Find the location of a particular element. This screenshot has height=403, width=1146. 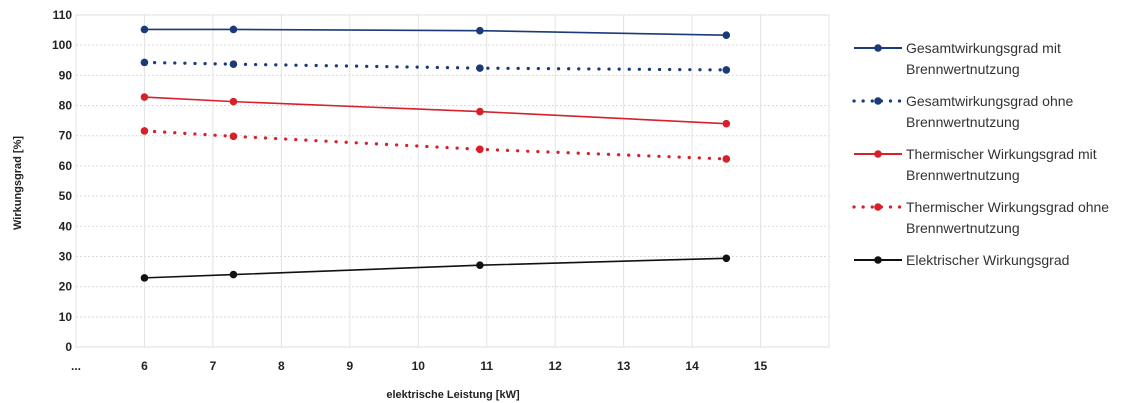

y-tick-label: 80 is located at coordinates (66, 106).